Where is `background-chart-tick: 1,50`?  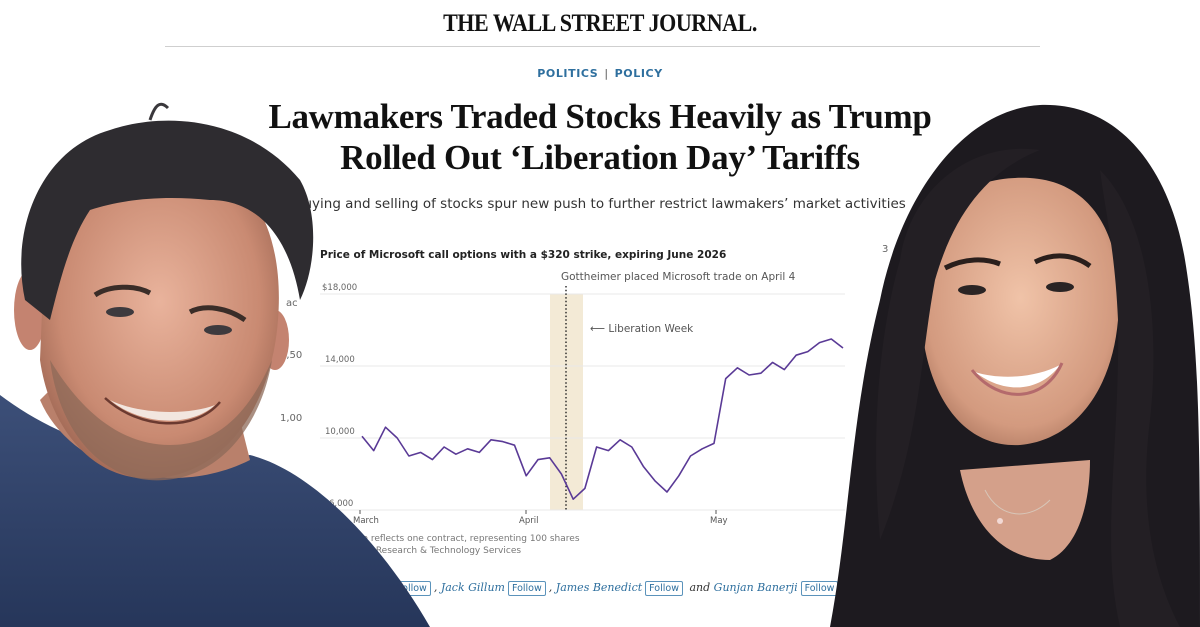 background-chart-tick: 1,50 is located at coordinates (291, 355).